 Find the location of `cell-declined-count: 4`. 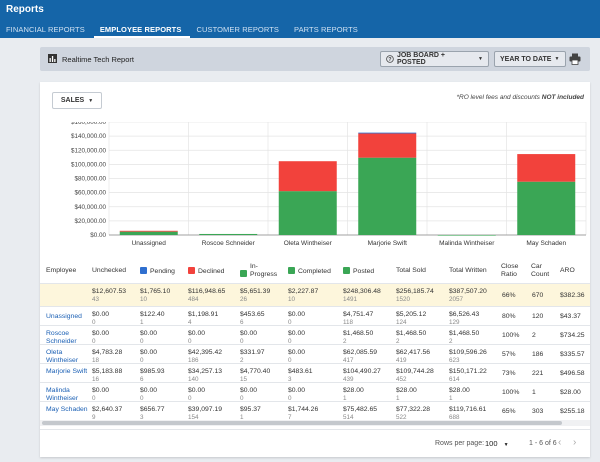

cell-declined-count: 4 is located at coordinates (190, 322).